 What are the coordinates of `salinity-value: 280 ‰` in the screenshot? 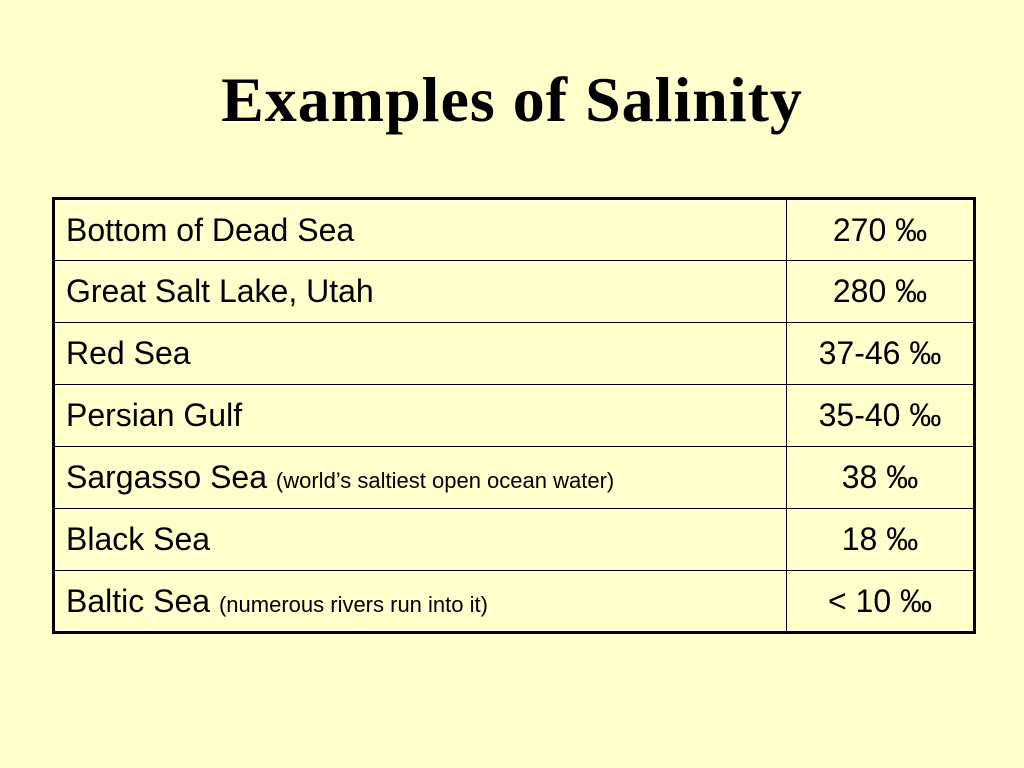 It's located at (880, 291).